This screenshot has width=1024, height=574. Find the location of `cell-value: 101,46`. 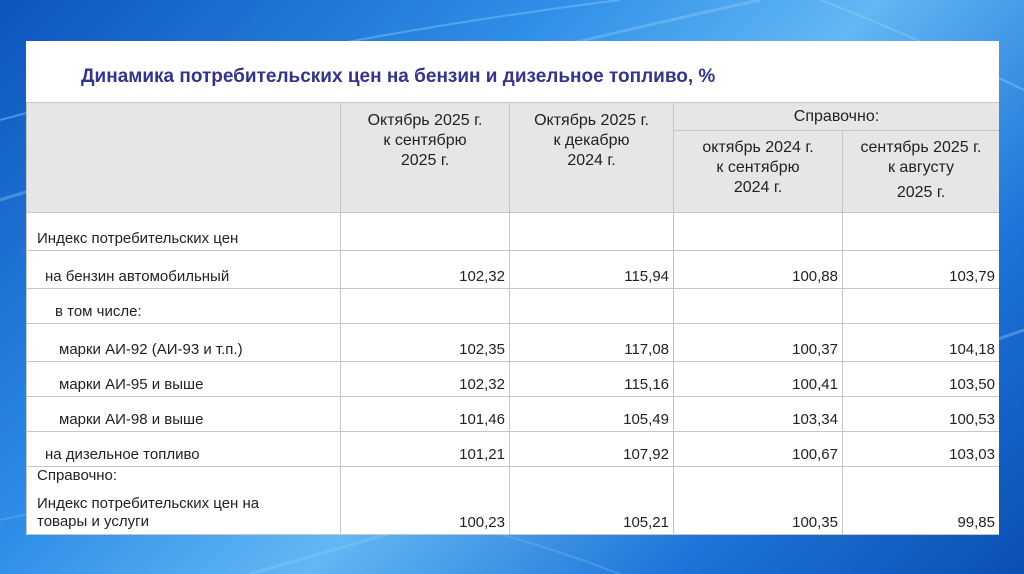

cell-value: 101,46 is located at coordinates (425, 414).